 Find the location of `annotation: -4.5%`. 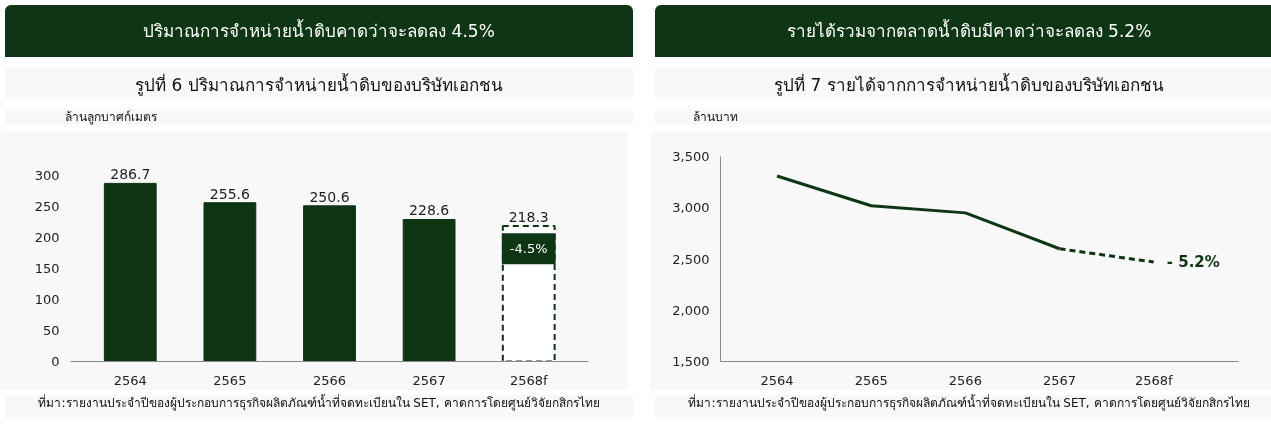

annotation: -4.5% is located at coordinates (528, 249).